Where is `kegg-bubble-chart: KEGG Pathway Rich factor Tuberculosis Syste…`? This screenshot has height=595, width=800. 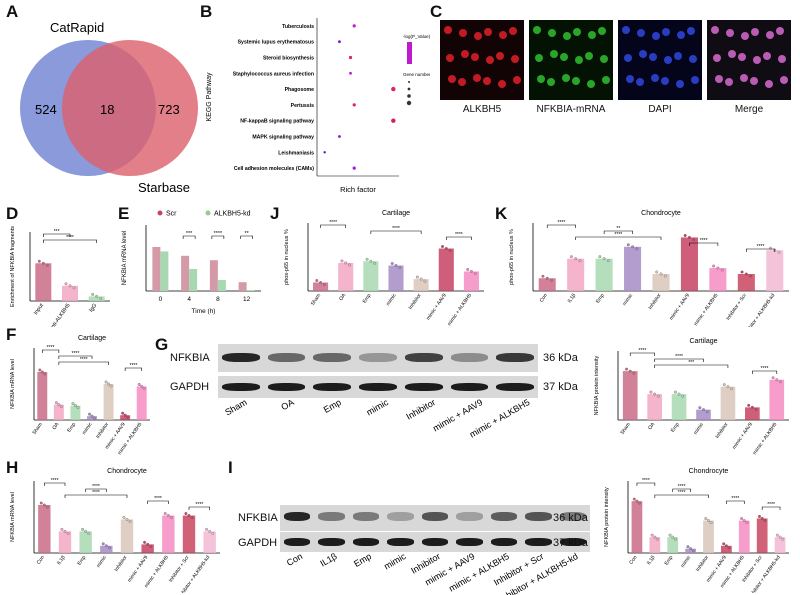
kegg-bubble-chart: KEGG Pathway Rich factor Tuberculosis Syste… is located at coordinates (318, 106).